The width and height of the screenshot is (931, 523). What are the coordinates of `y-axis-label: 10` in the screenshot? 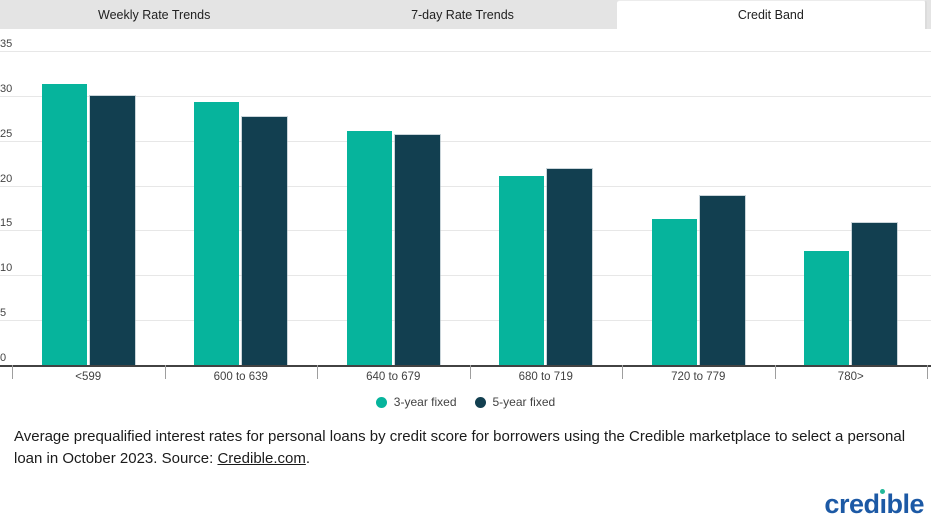 It's located at (6, 268).